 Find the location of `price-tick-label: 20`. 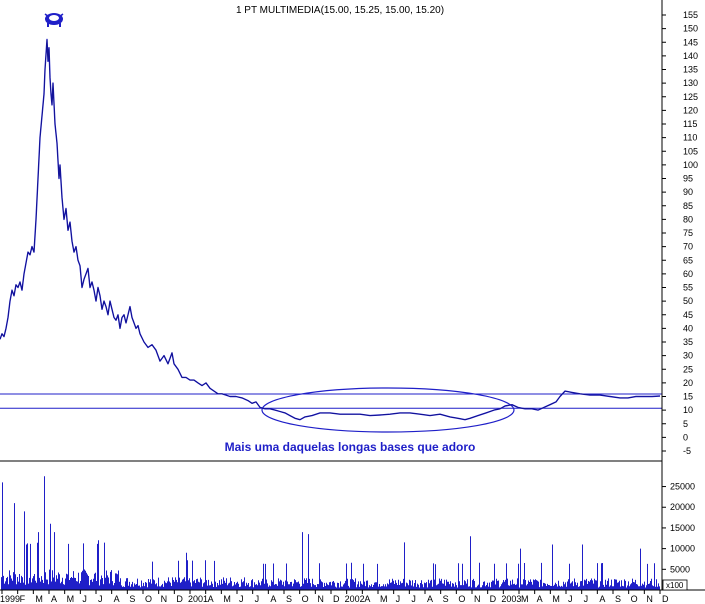

price-tick-label: 20 is located at coordinates (688, 383).